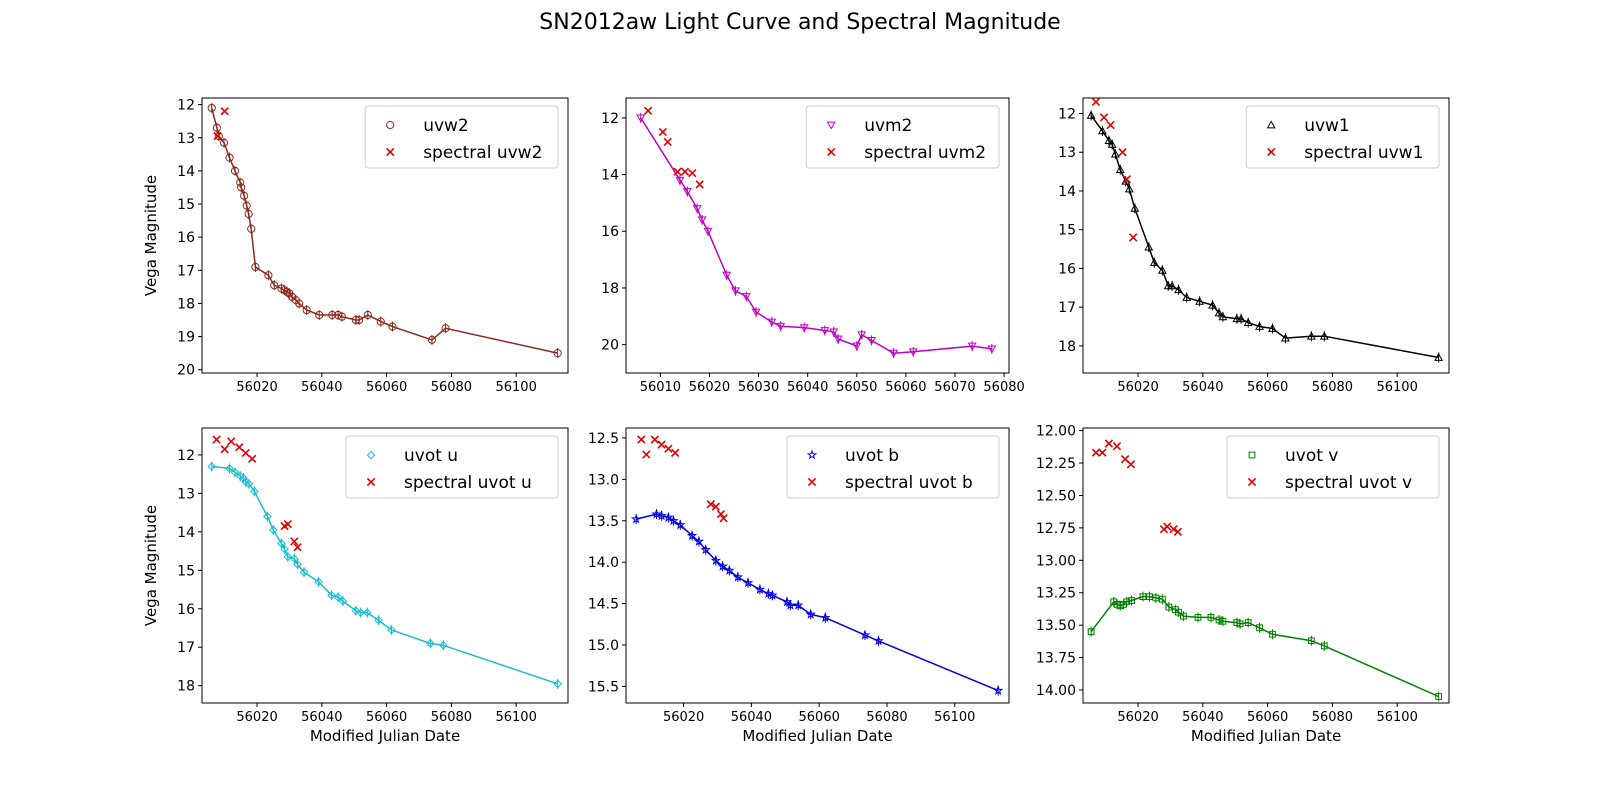  Describe the element at coordinates (751, 717) in the screenshot. I see `x-tick-label: 56040` at that location.